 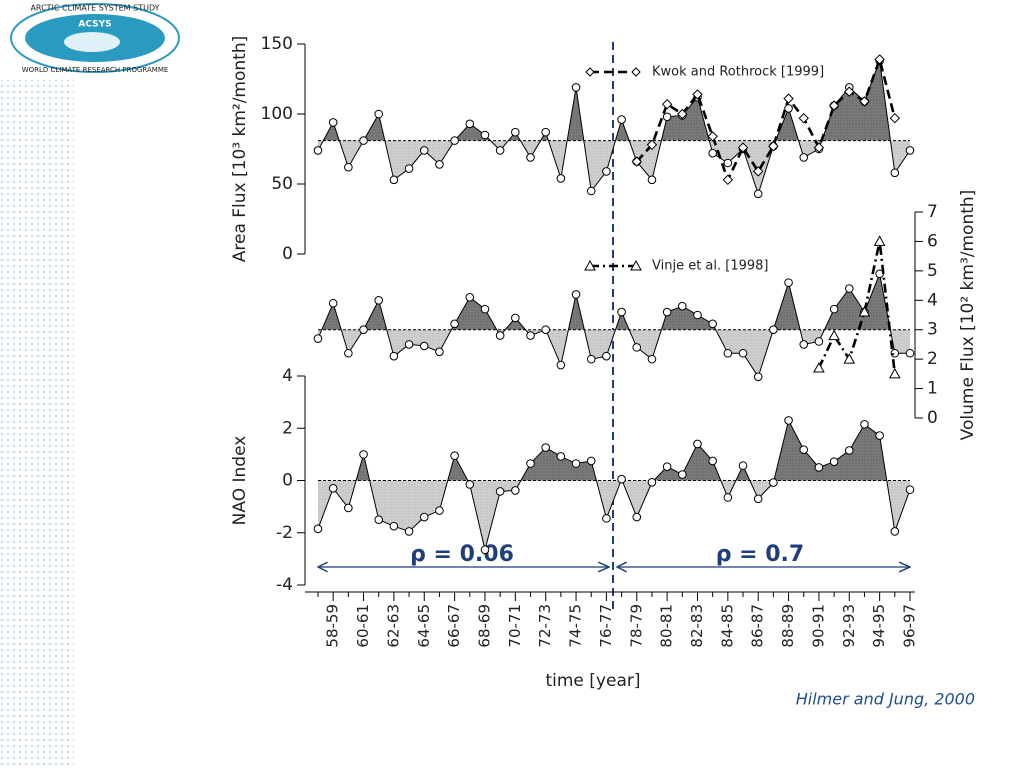 What do you see at coordinates (636, 626) in the screenshot?
I see `x-tick-label: 78-79` at bounding box center [636, 626].